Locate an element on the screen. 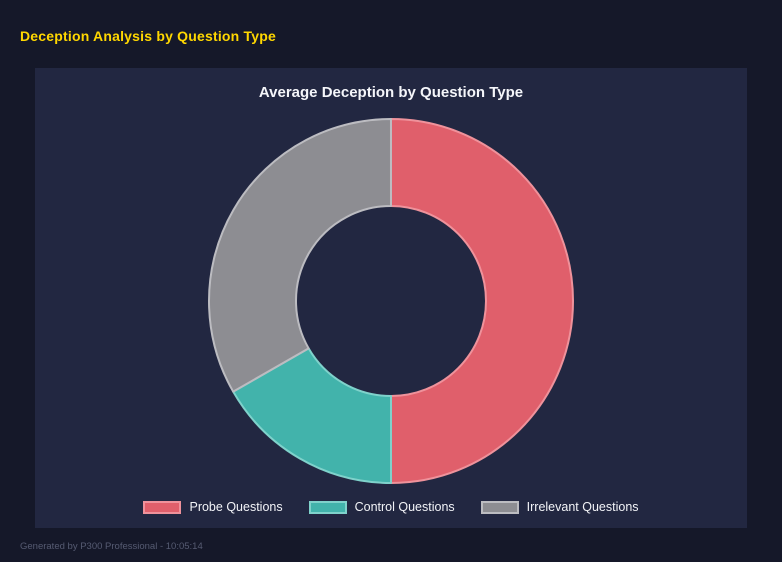  legend-item-probe-questions: Probe Questions is located at coordinates (213, 507).